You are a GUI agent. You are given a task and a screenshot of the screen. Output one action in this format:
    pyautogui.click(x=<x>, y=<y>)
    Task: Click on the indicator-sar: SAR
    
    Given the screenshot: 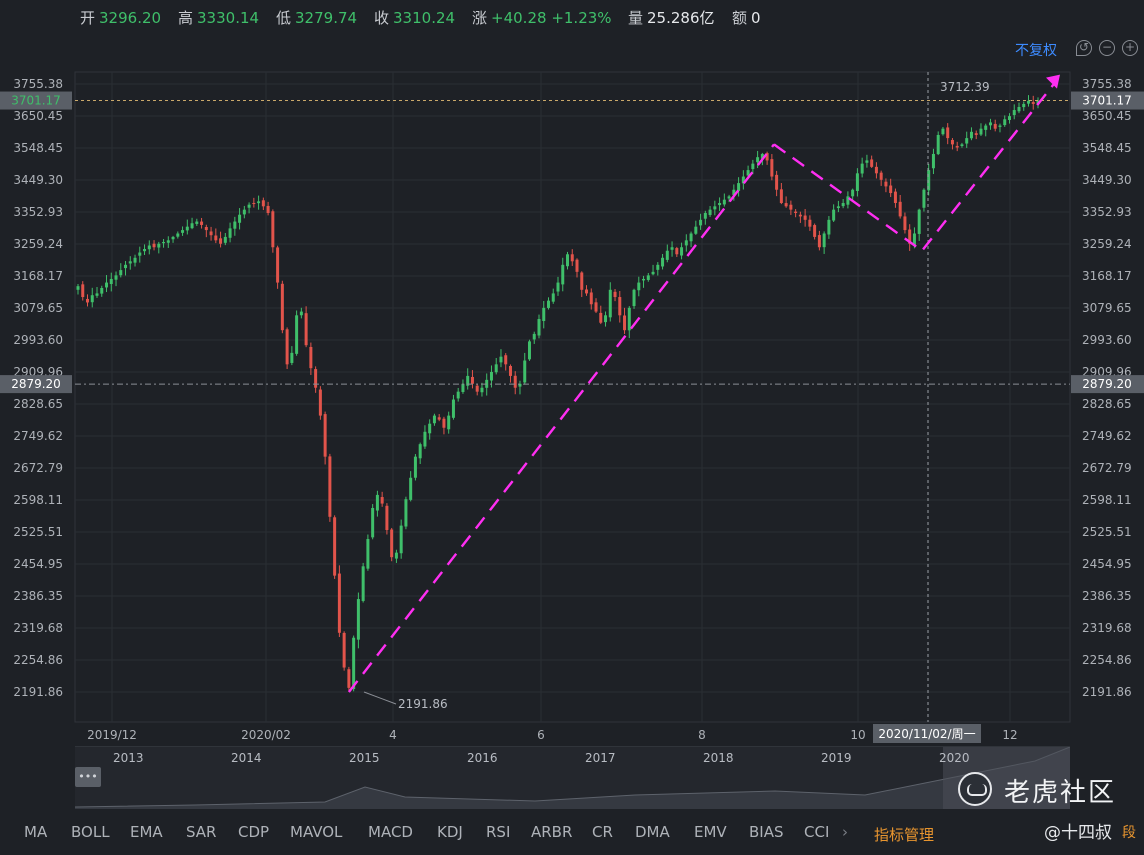 What is the action you would take?
    pyautogui.click(x=201, y=832)
    